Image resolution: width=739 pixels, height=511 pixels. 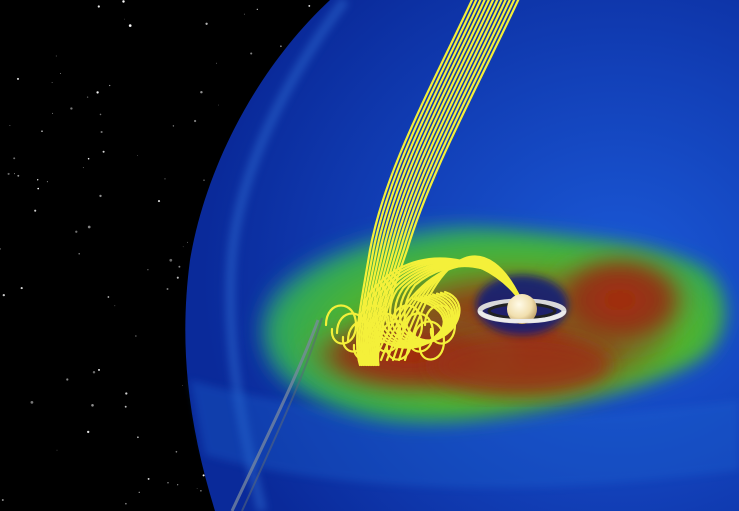 I want to click on planet-body, so click(x=522, y=309).